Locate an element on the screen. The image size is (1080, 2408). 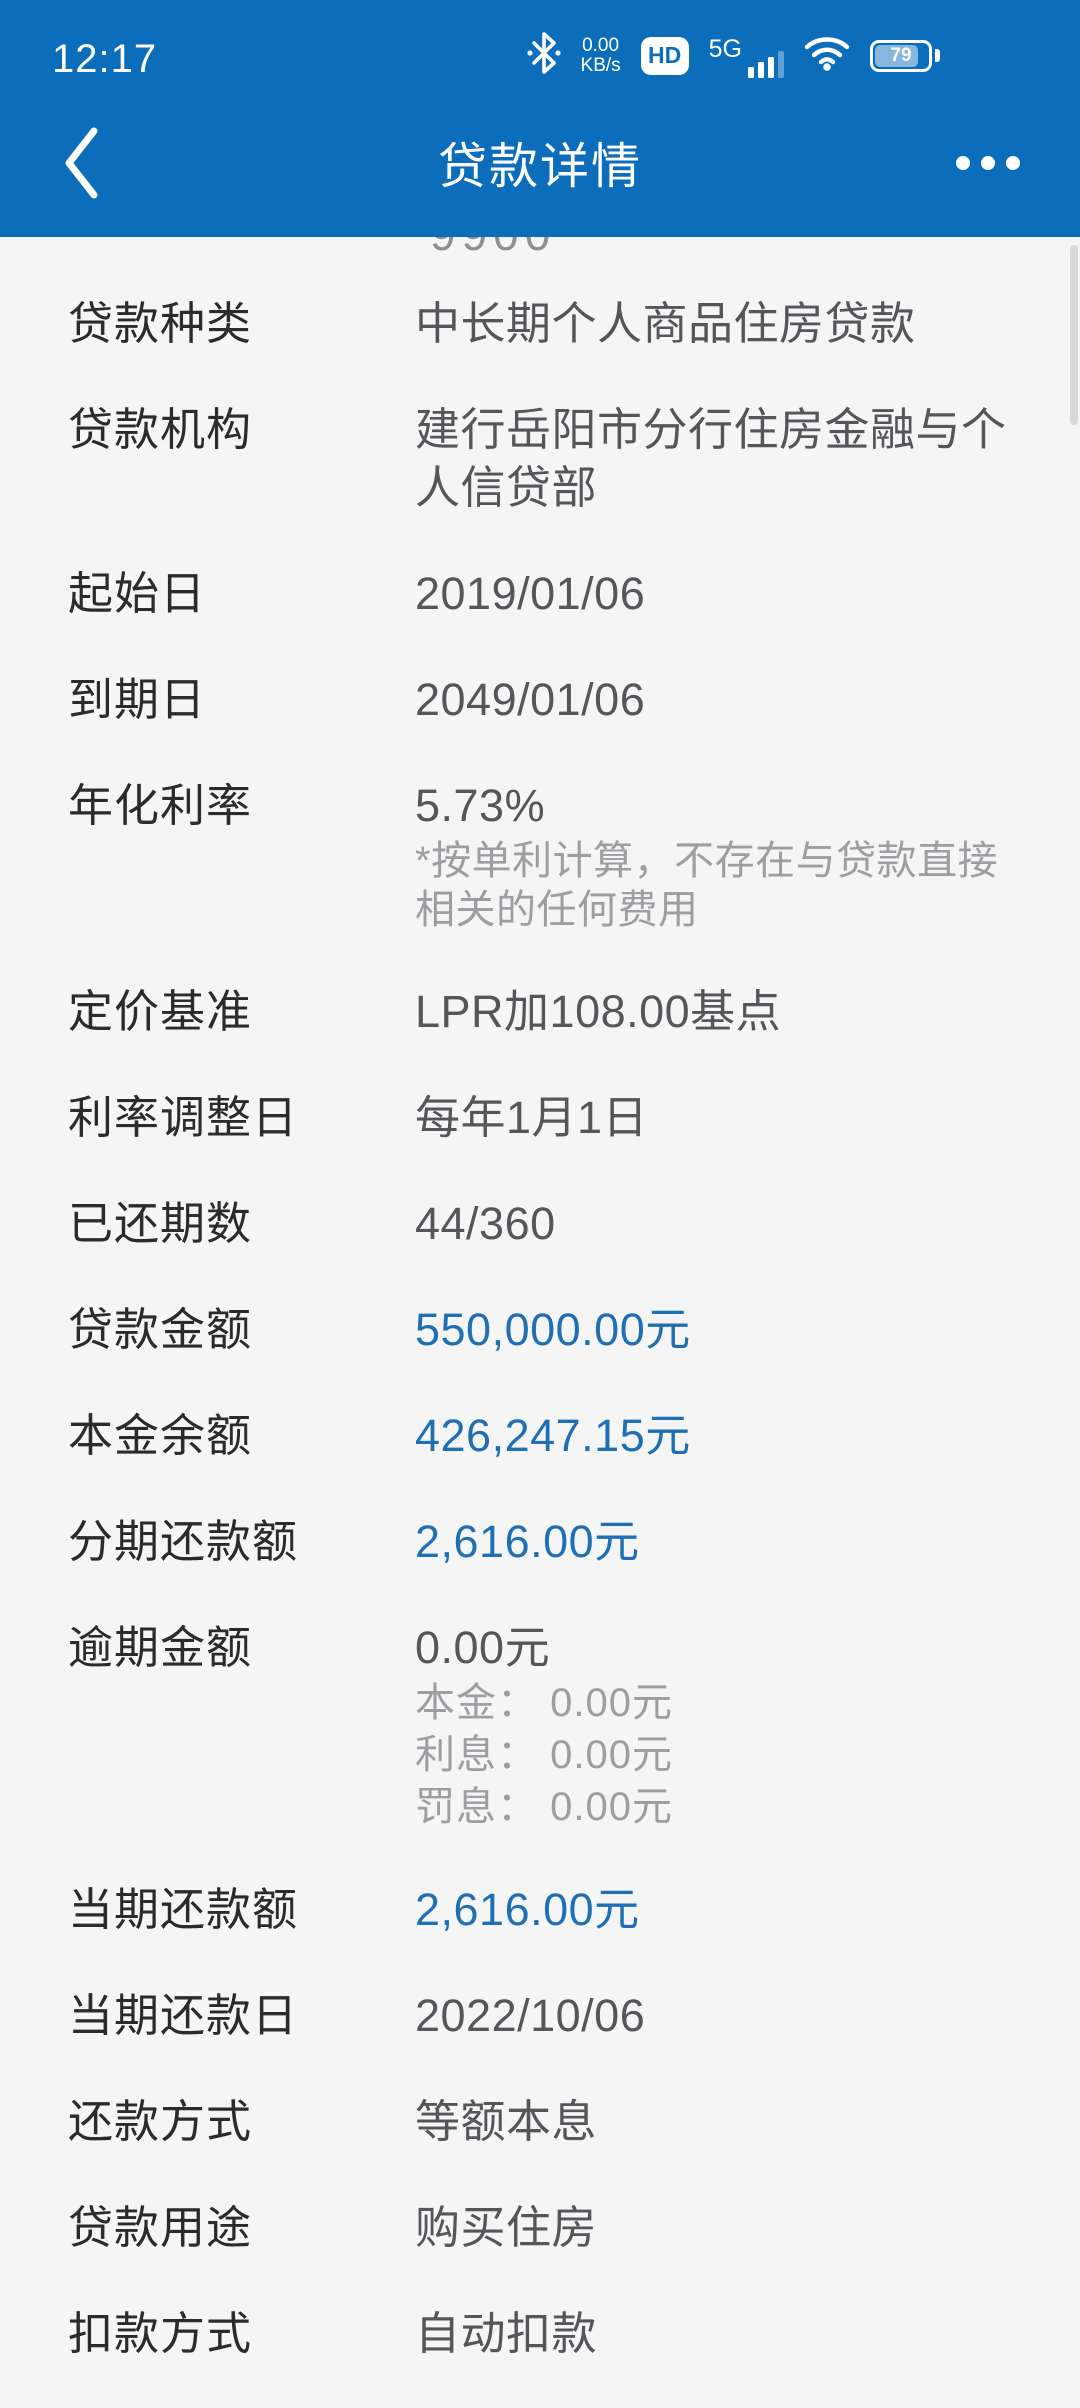
detail-row: 本金余额 426,247.15元 is located at coordinates (540, 1436).